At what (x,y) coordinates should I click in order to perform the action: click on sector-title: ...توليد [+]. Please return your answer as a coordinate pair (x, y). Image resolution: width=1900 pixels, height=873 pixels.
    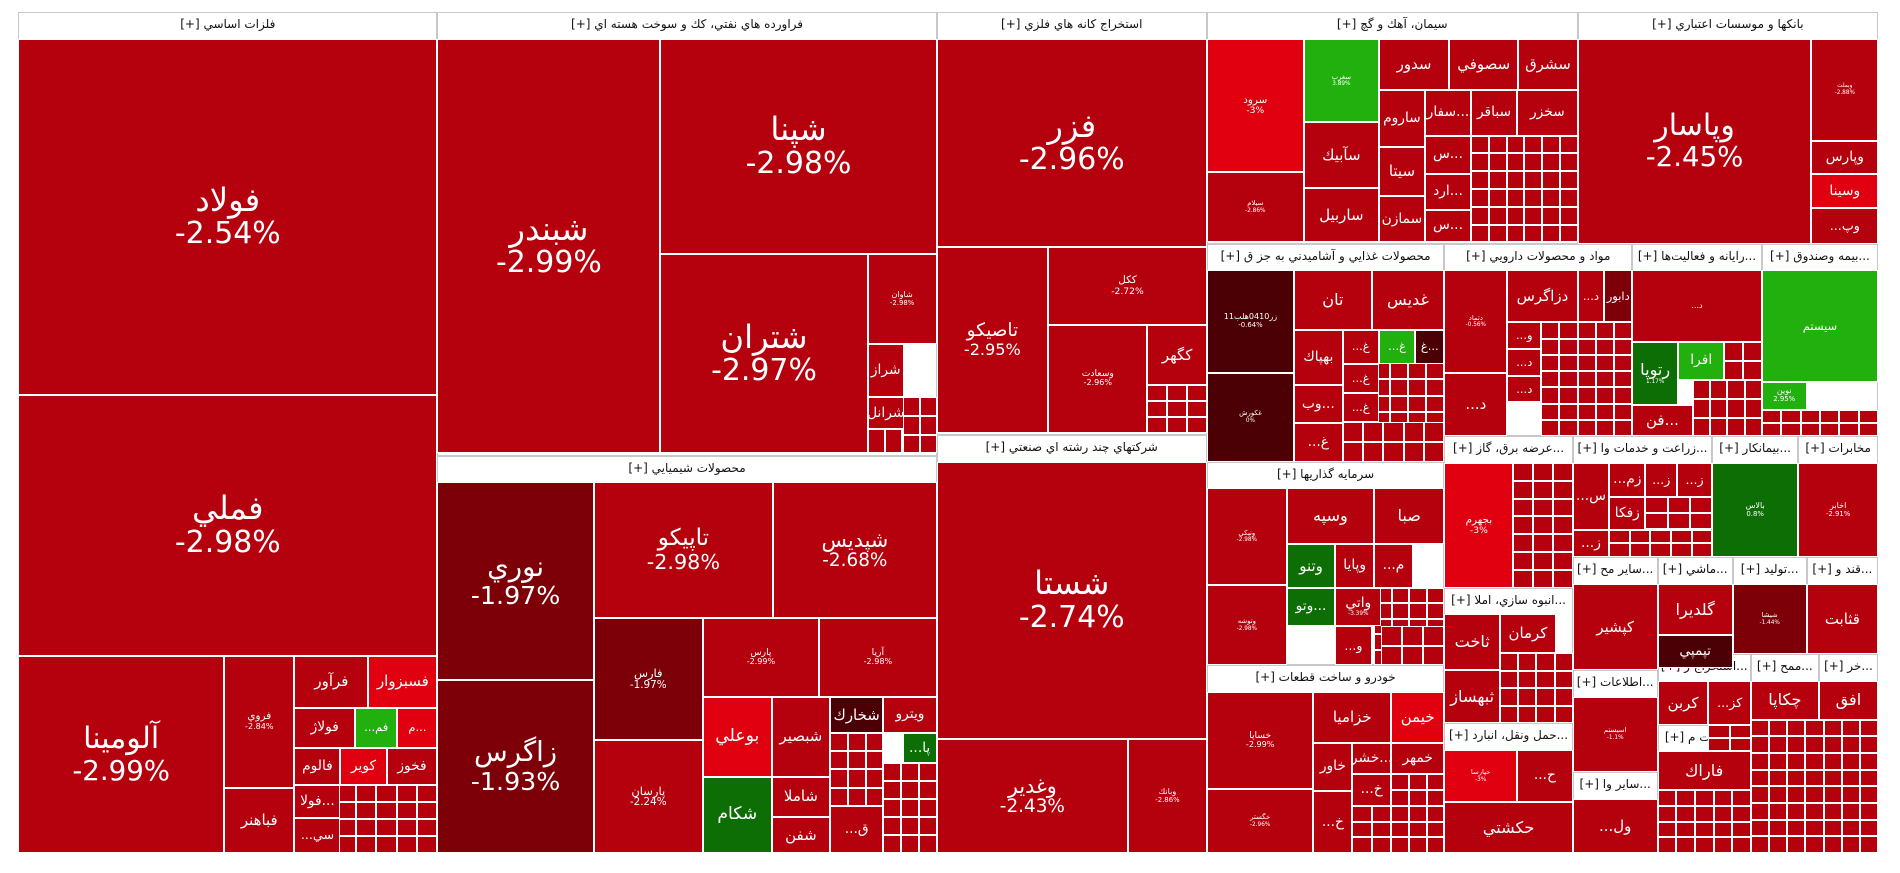
    Looking at the image, I should click on (1769, 569).